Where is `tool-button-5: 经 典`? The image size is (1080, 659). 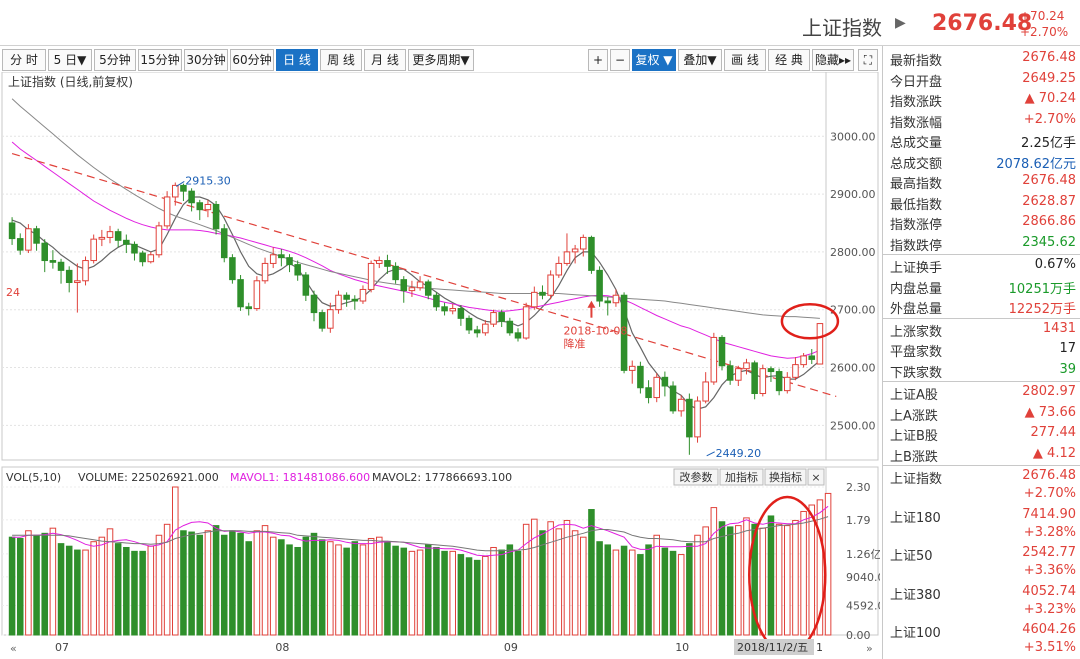
tool-button-5: 经 典 is located at coordinates (789, 60).